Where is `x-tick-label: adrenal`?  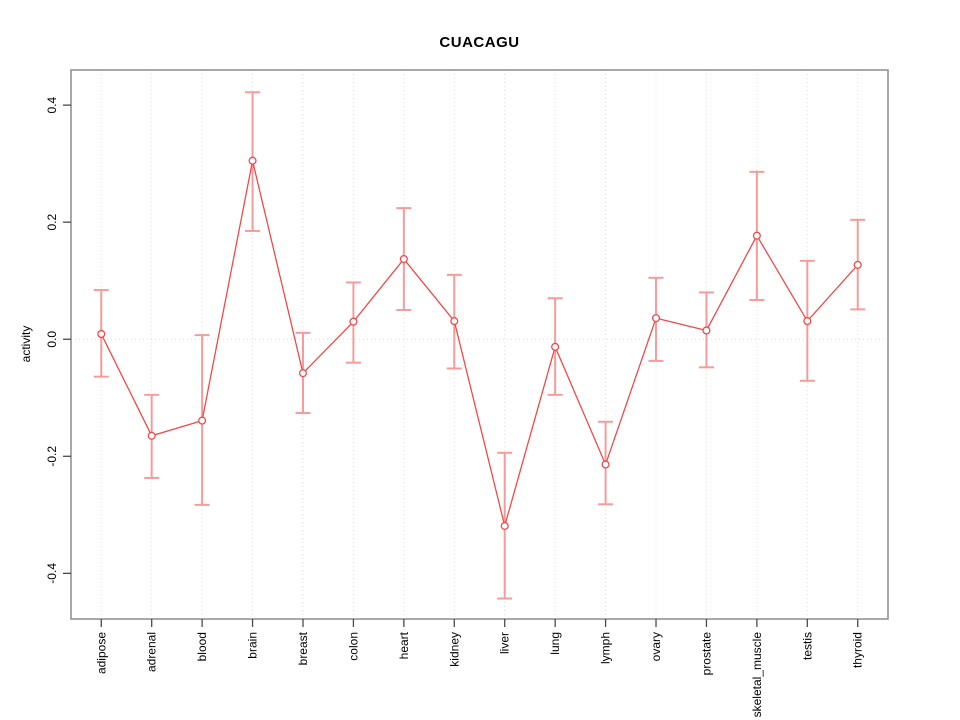 x-tick-label: adrenal is located at coordinates (152, 652).